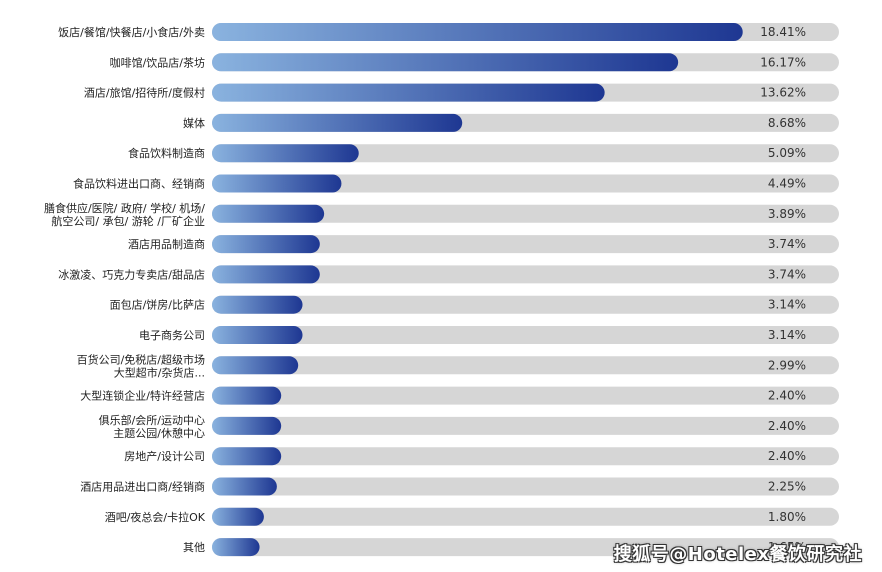 Image resolution: width=882 pixels, height=572 pixels. I want to click on category-label: 膳食供应/医院/ 政府/ 学校/ 机场/航空公司/ 承包/ 游轮 /厂矿企业, so click(124, 214).